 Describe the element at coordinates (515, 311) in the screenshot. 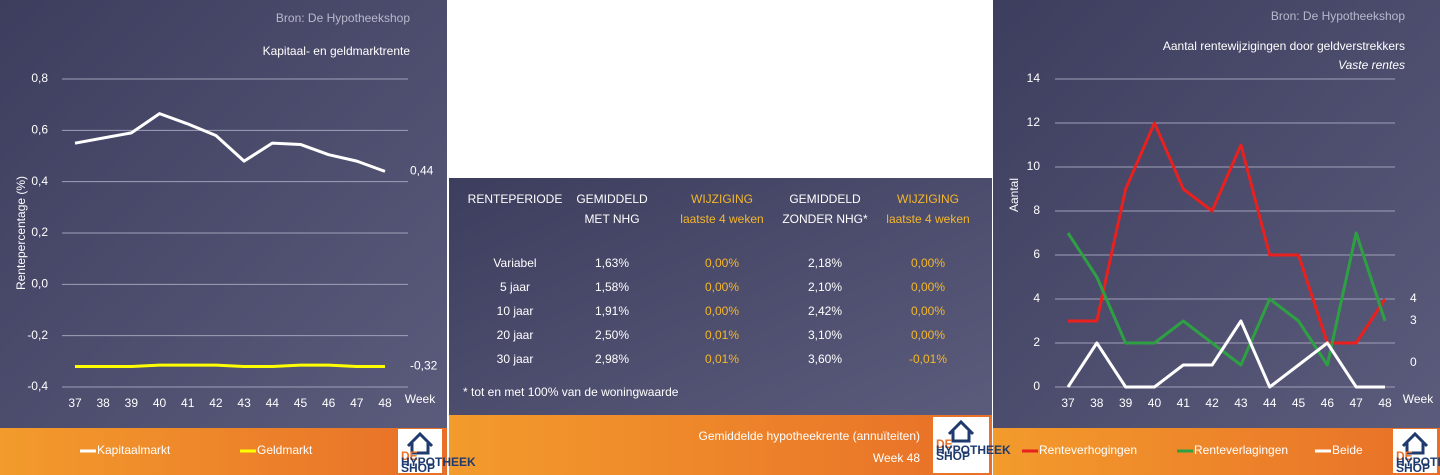

I see `table-cell: 10 jaar` at that location.